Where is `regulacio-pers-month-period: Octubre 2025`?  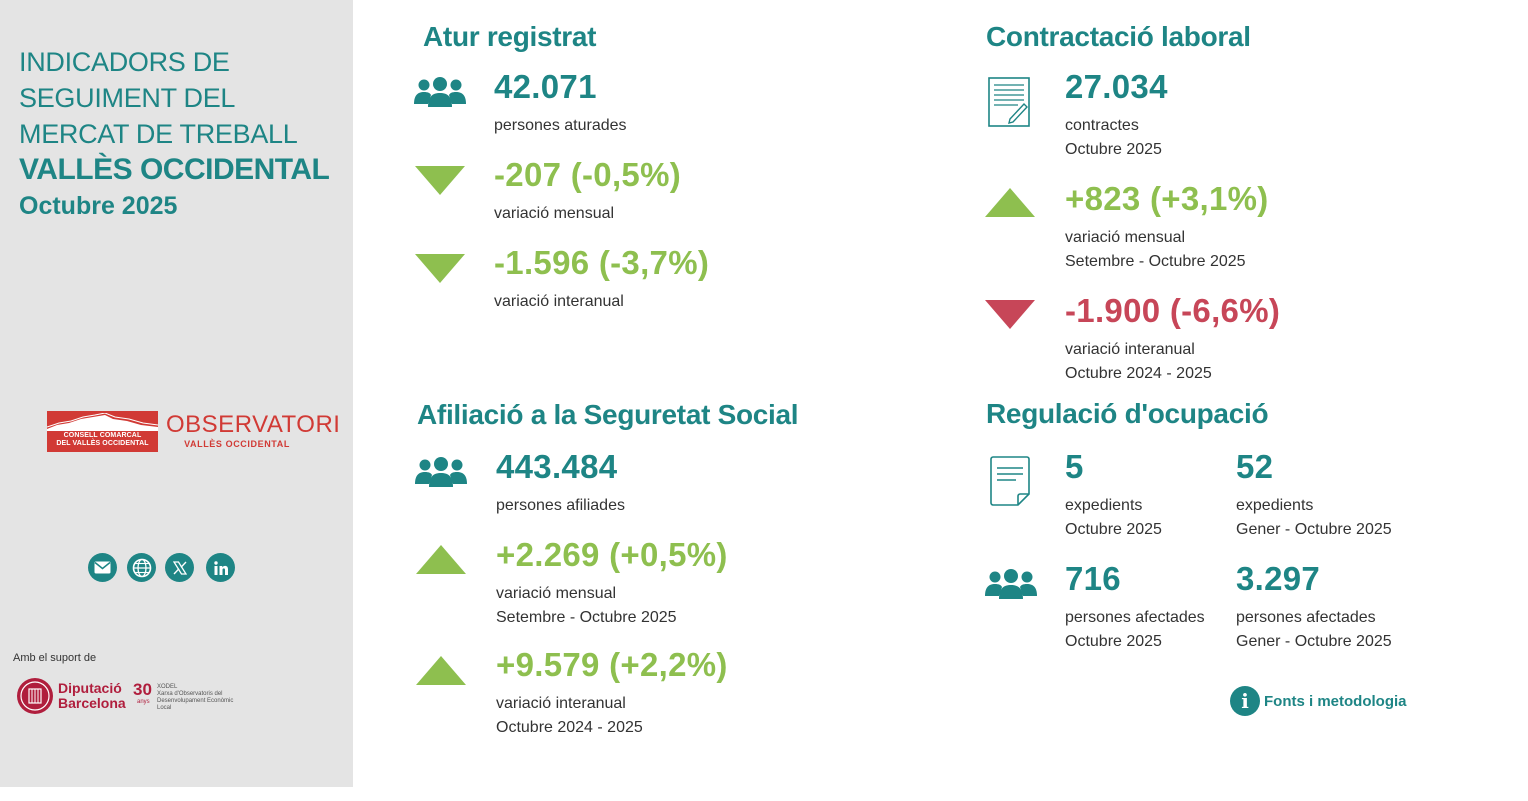 regulacio-pers-month-period: Octubre 2025 is located at coordinates (1113, 641).